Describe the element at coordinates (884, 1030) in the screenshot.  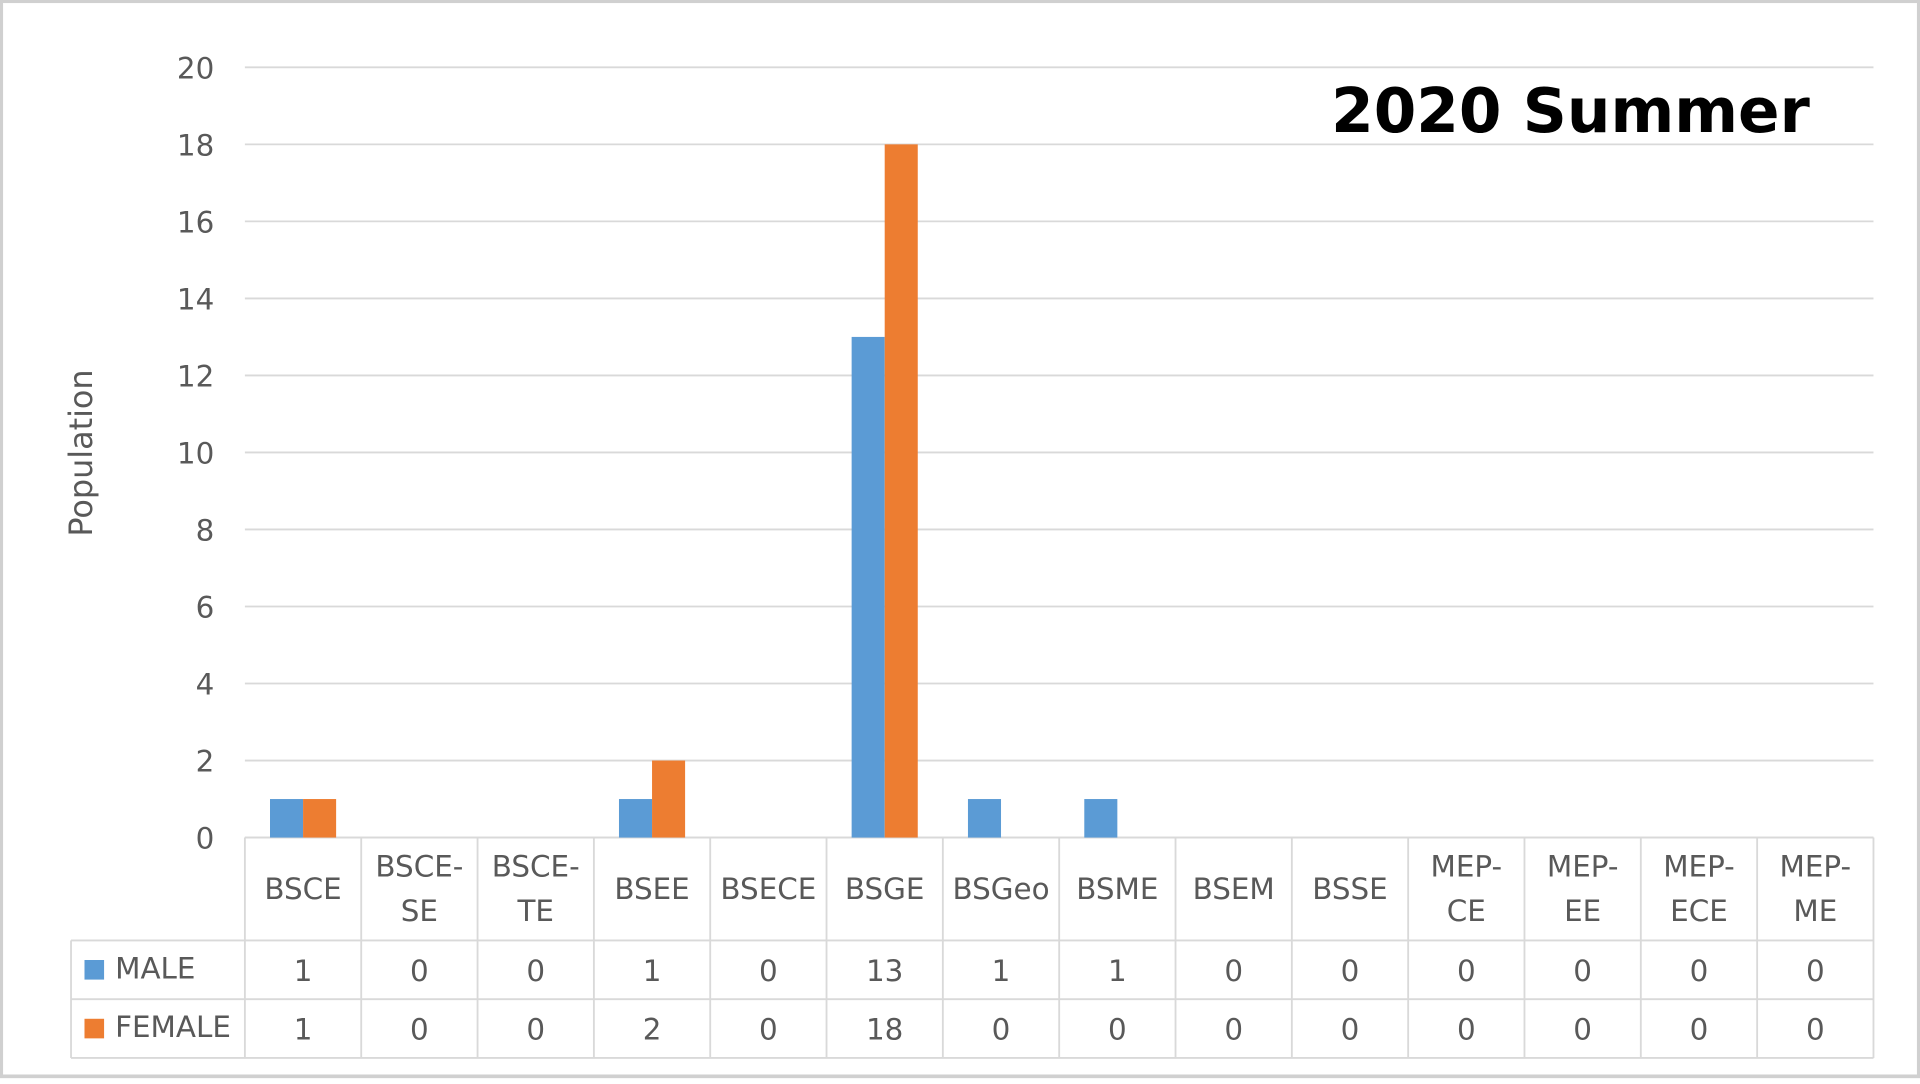
I see `table-value: 18` at that location.